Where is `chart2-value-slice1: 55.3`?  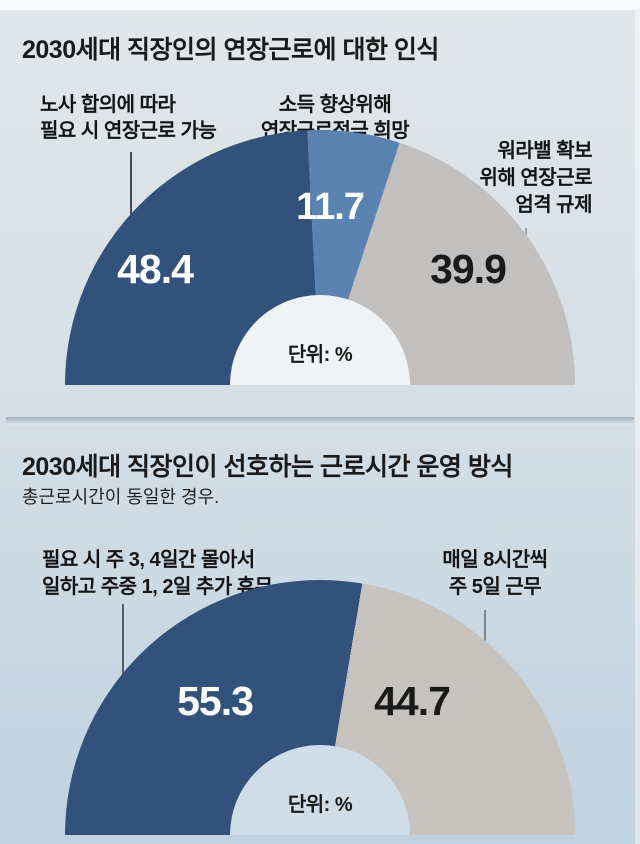 chart2-value-slice1: 55.3 is located at coordinates (215, 701).